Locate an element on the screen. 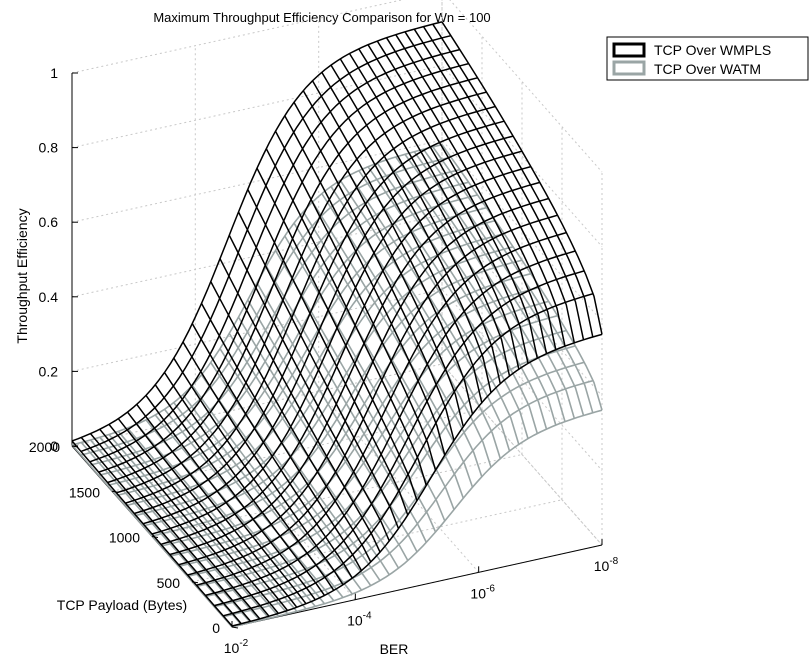 The width and height of the screenshot is (809, 659). z-tick-label-3: 0.6 is located at coordinates (49, 222).